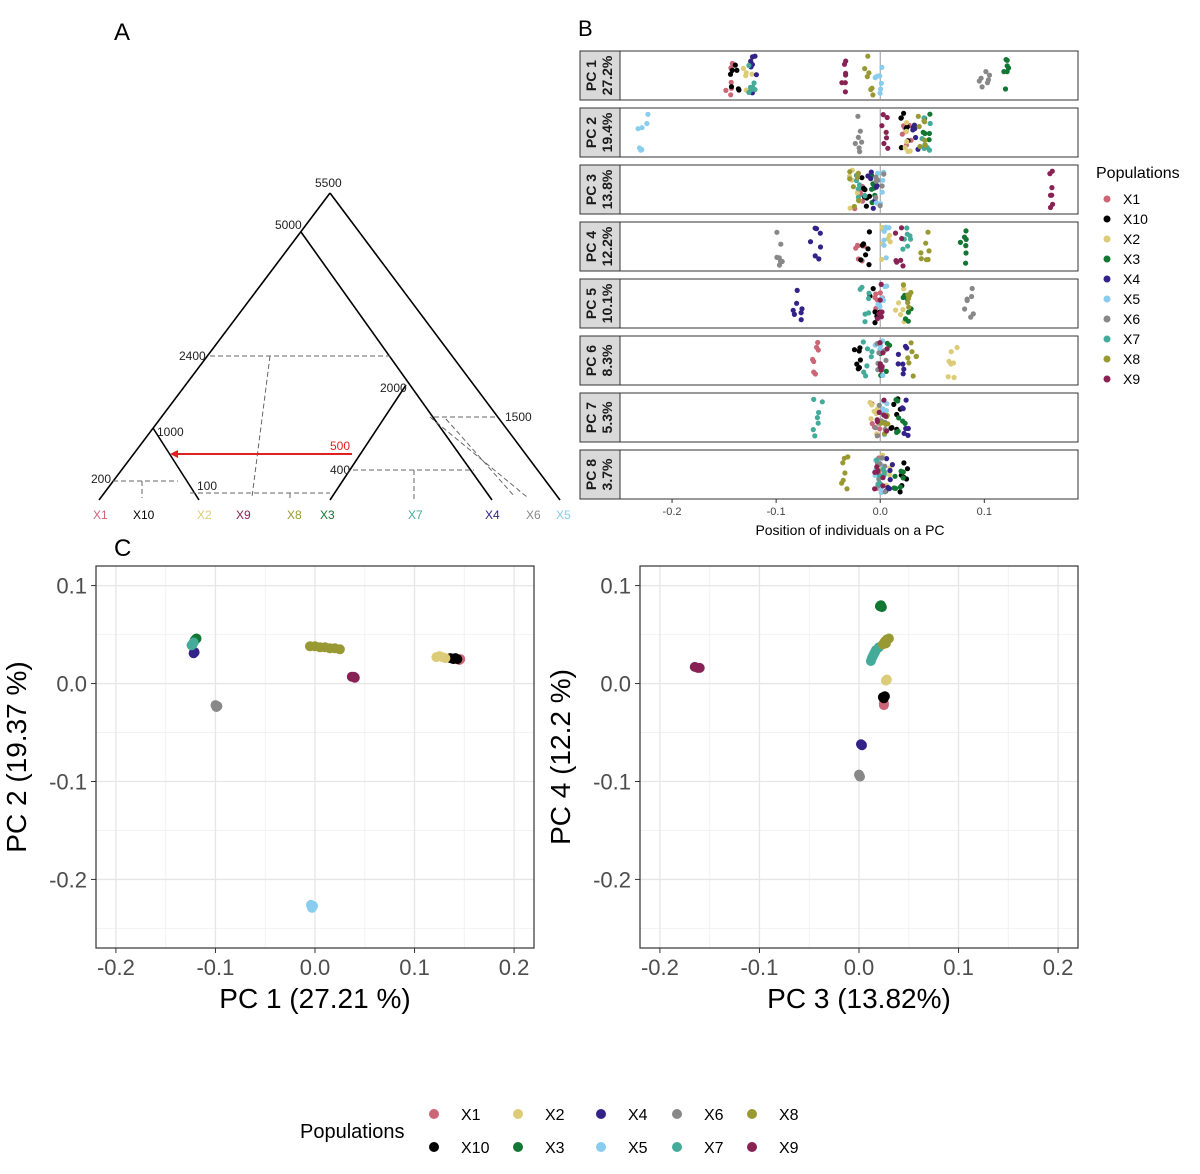 The width and height of the screenshot is (1200, 1174). I want to click on legend-label: X1, so click(1131, 199).